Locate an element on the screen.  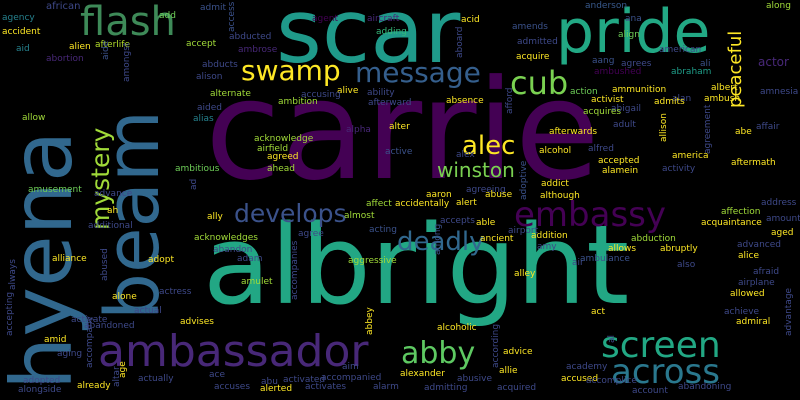
word-adopt: adopt is located at coordinates (161, 260).